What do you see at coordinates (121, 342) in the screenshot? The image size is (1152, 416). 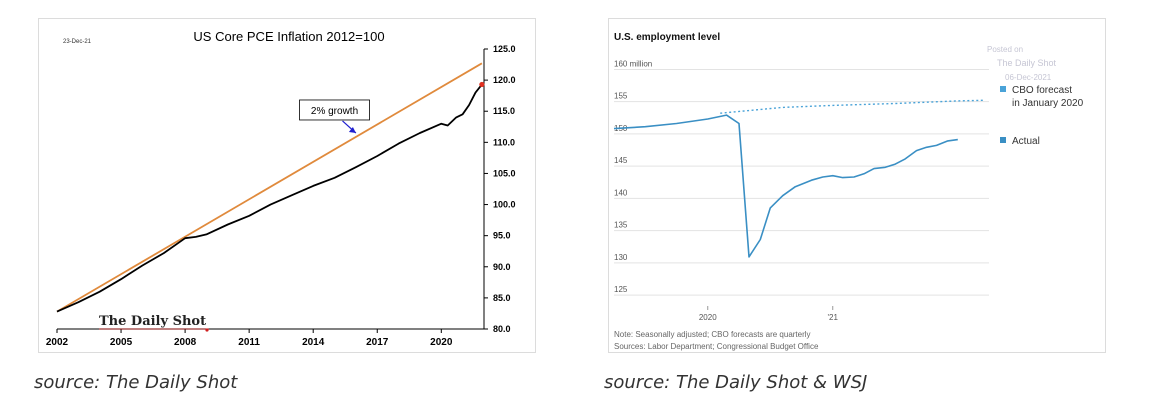 I see `x-tick-label: 2005` at bounding box center [121, 342].